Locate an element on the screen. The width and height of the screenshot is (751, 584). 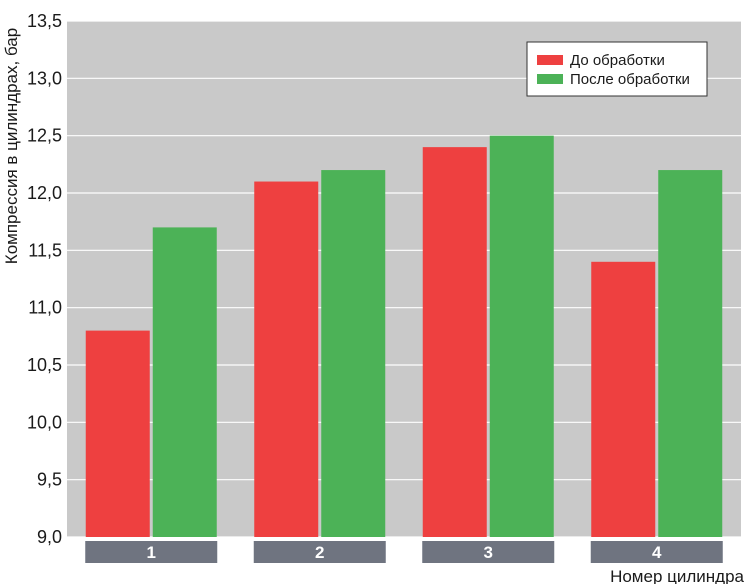
y-tick-label: 12,0 is located at coordinates (44, 193).